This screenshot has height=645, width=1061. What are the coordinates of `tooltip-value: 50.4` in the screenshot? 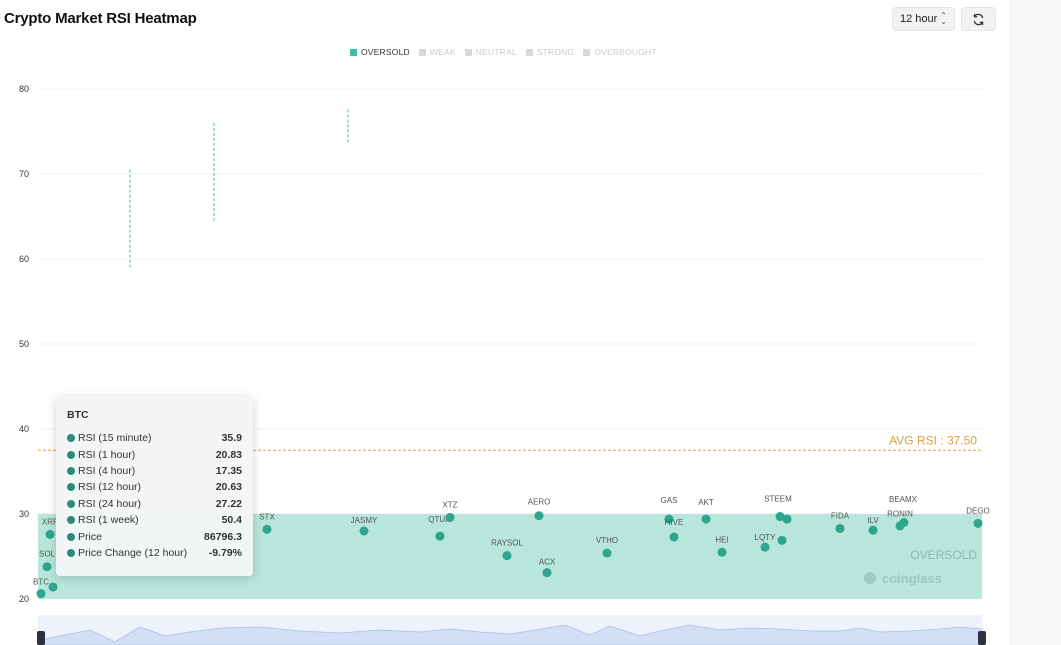 It's located at (231, 520).